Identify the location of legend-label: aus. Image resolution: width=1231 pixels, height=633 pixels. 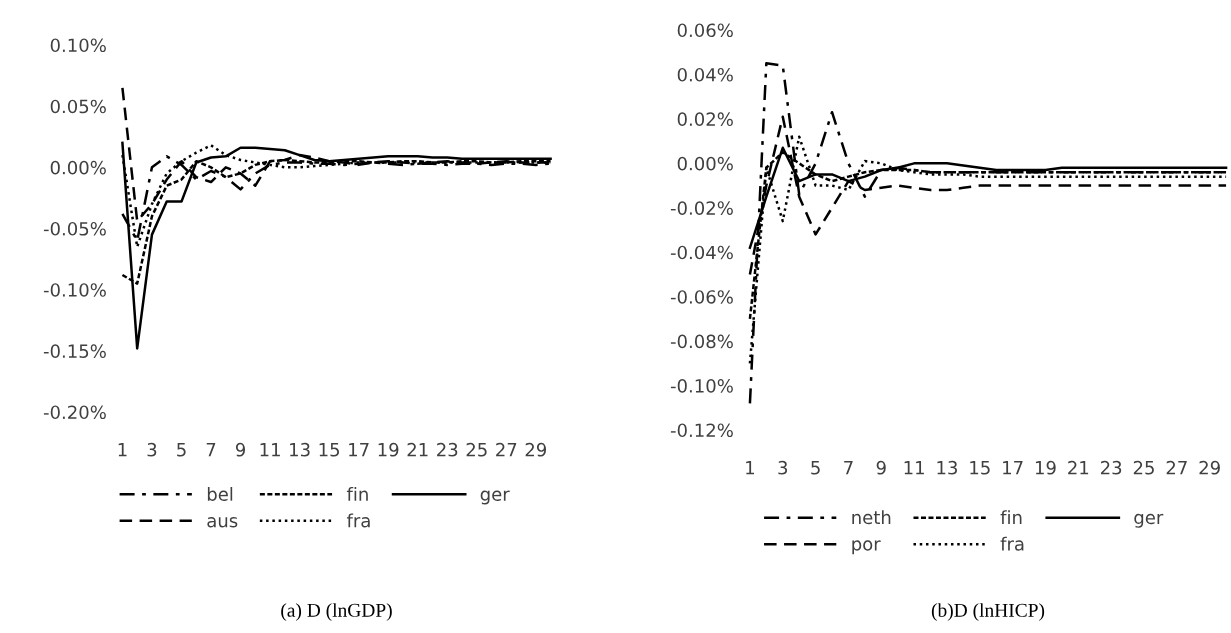
(222, 522).